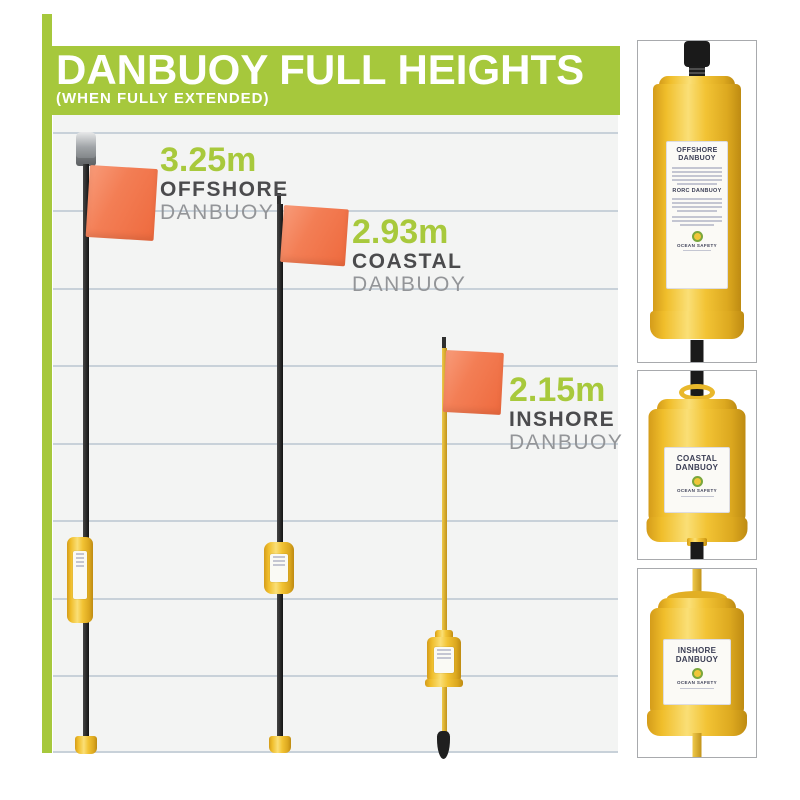 The width and height of the screenshot is (800, 800). What do you see at coordinates (473, 382) in the screenshot?
I see `inshore-flag-icon` at bounding box center [473, 382].